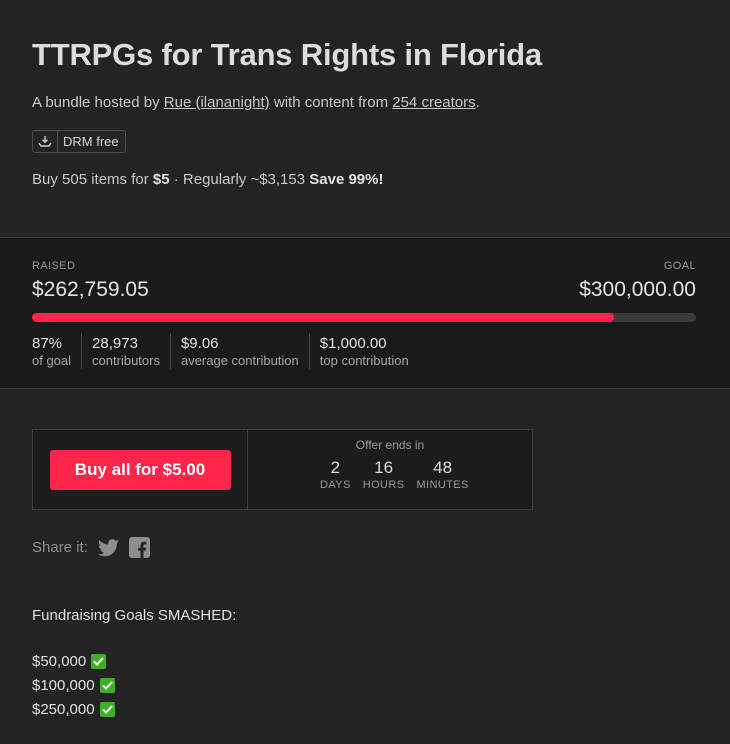 The width and height of the screenshot is (730, 744). Describe the element at coordinates (335, 467) in the screenshot. I see `timer-value: 2` at that location.